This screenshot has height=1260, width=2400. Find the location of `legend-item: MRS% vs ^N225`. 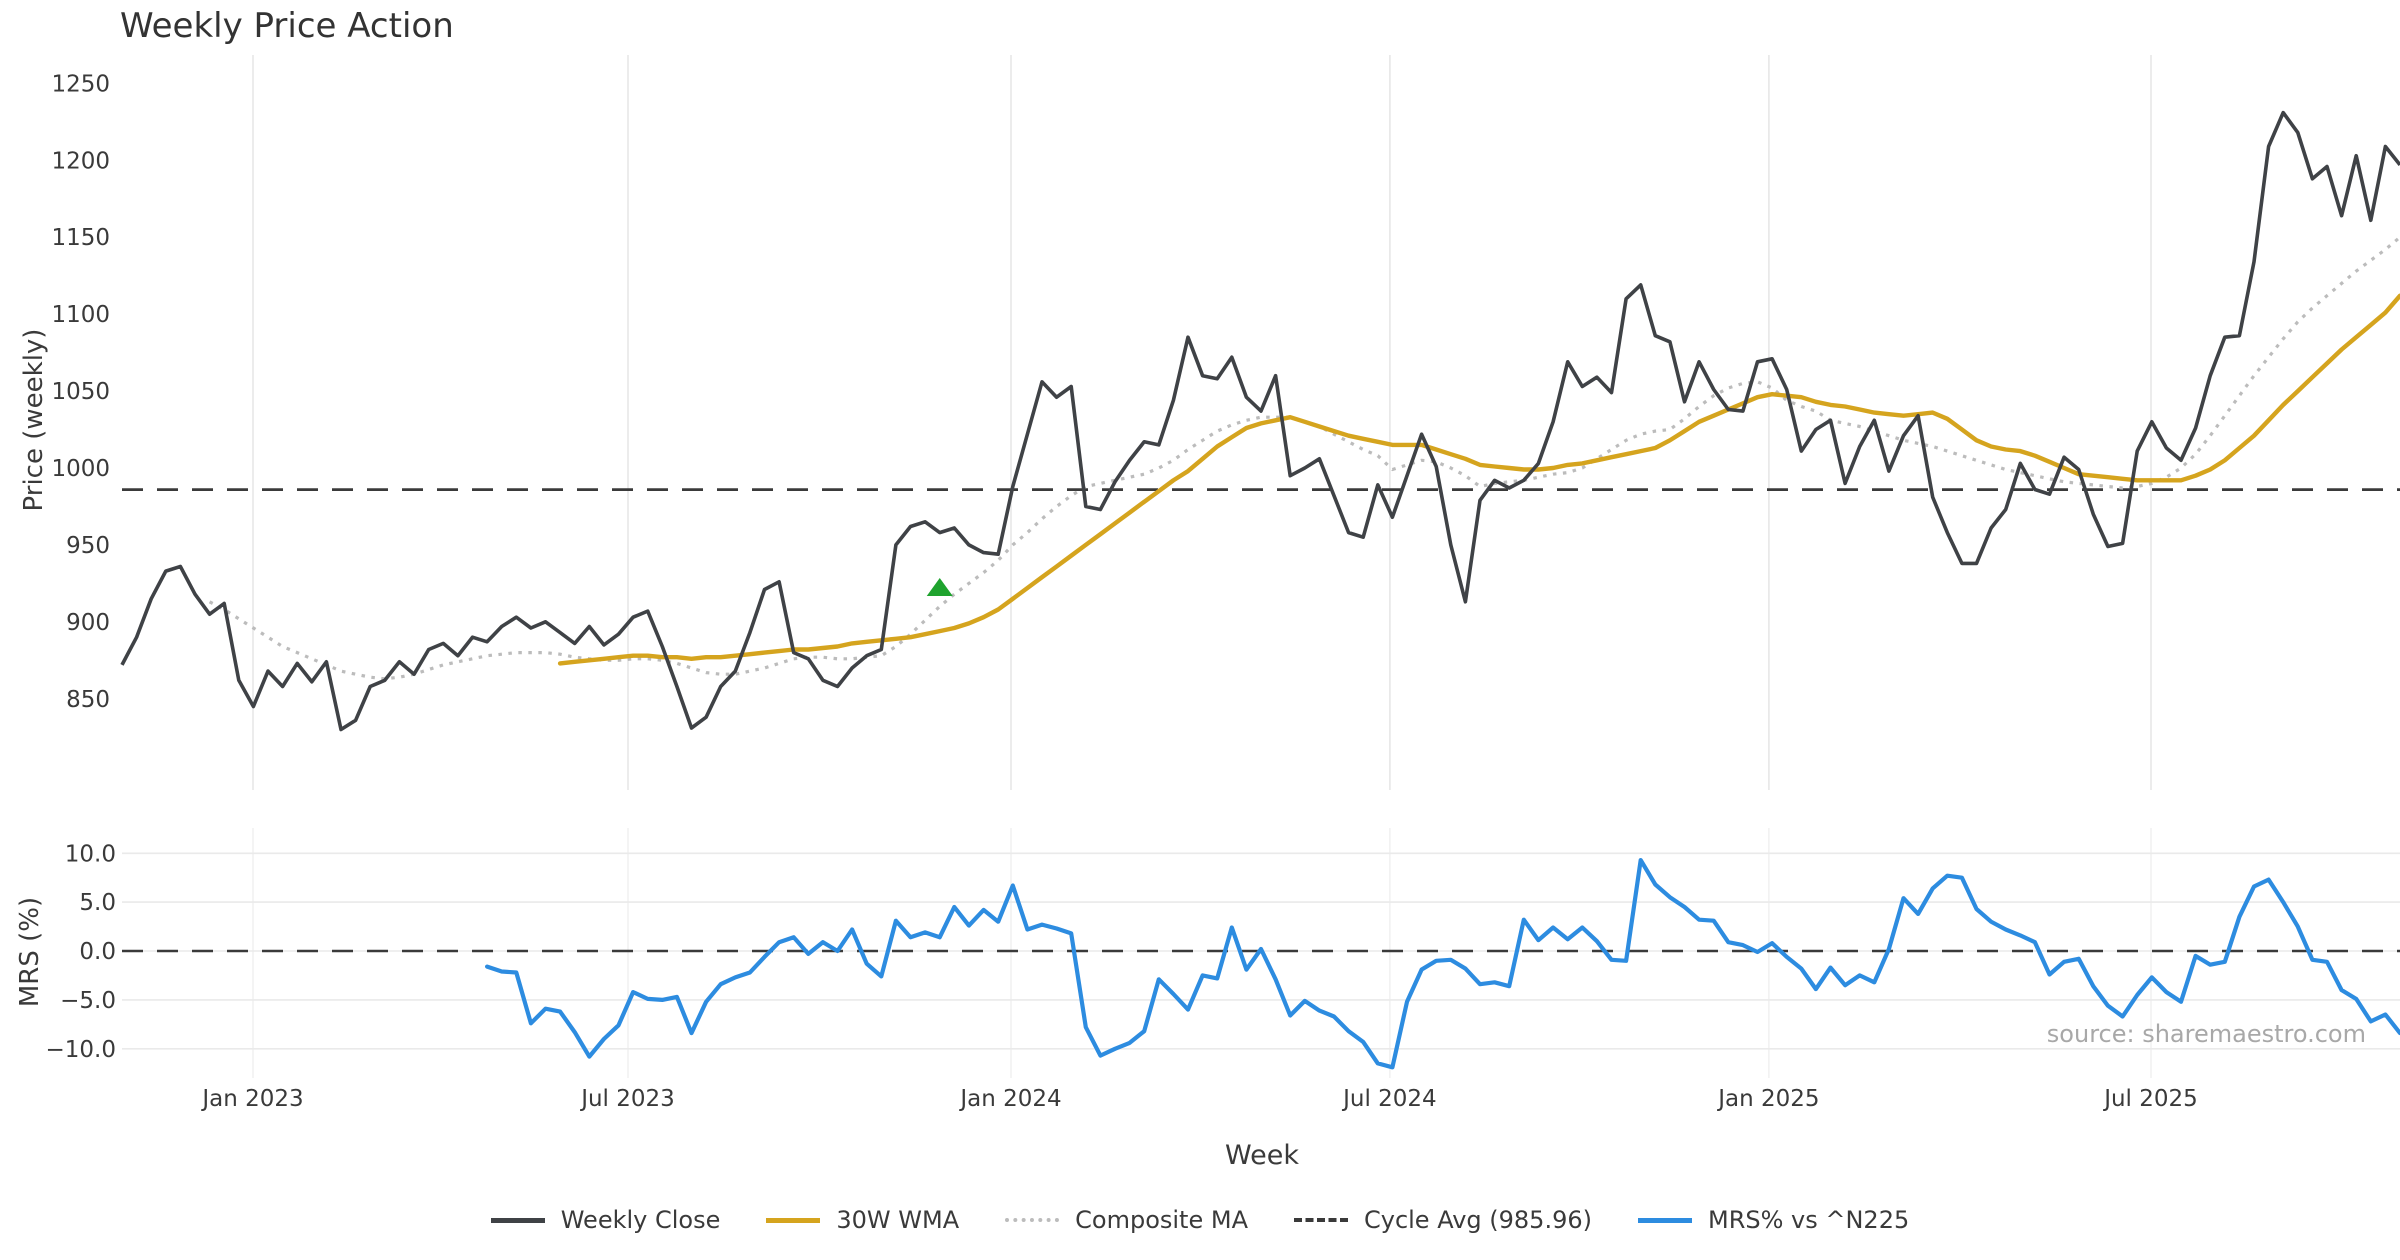

legend-item: MRS% vs ^N225 is located at coordinates (1773, 1220).